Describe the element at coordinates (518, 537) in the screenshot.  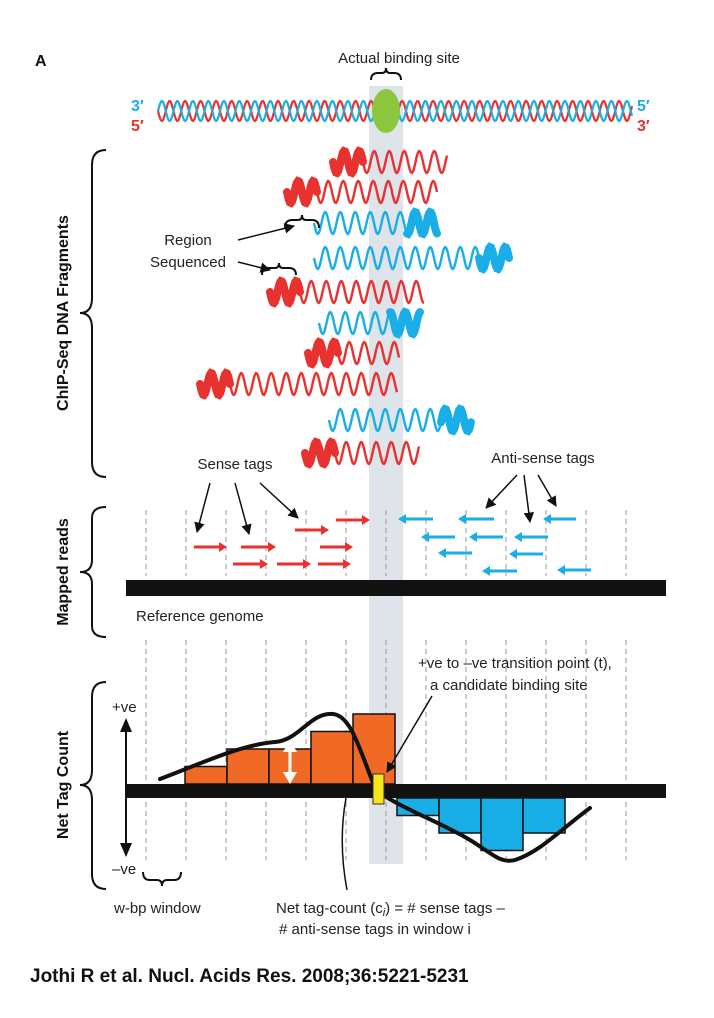
I see `antisense-read-6-head` at that location.